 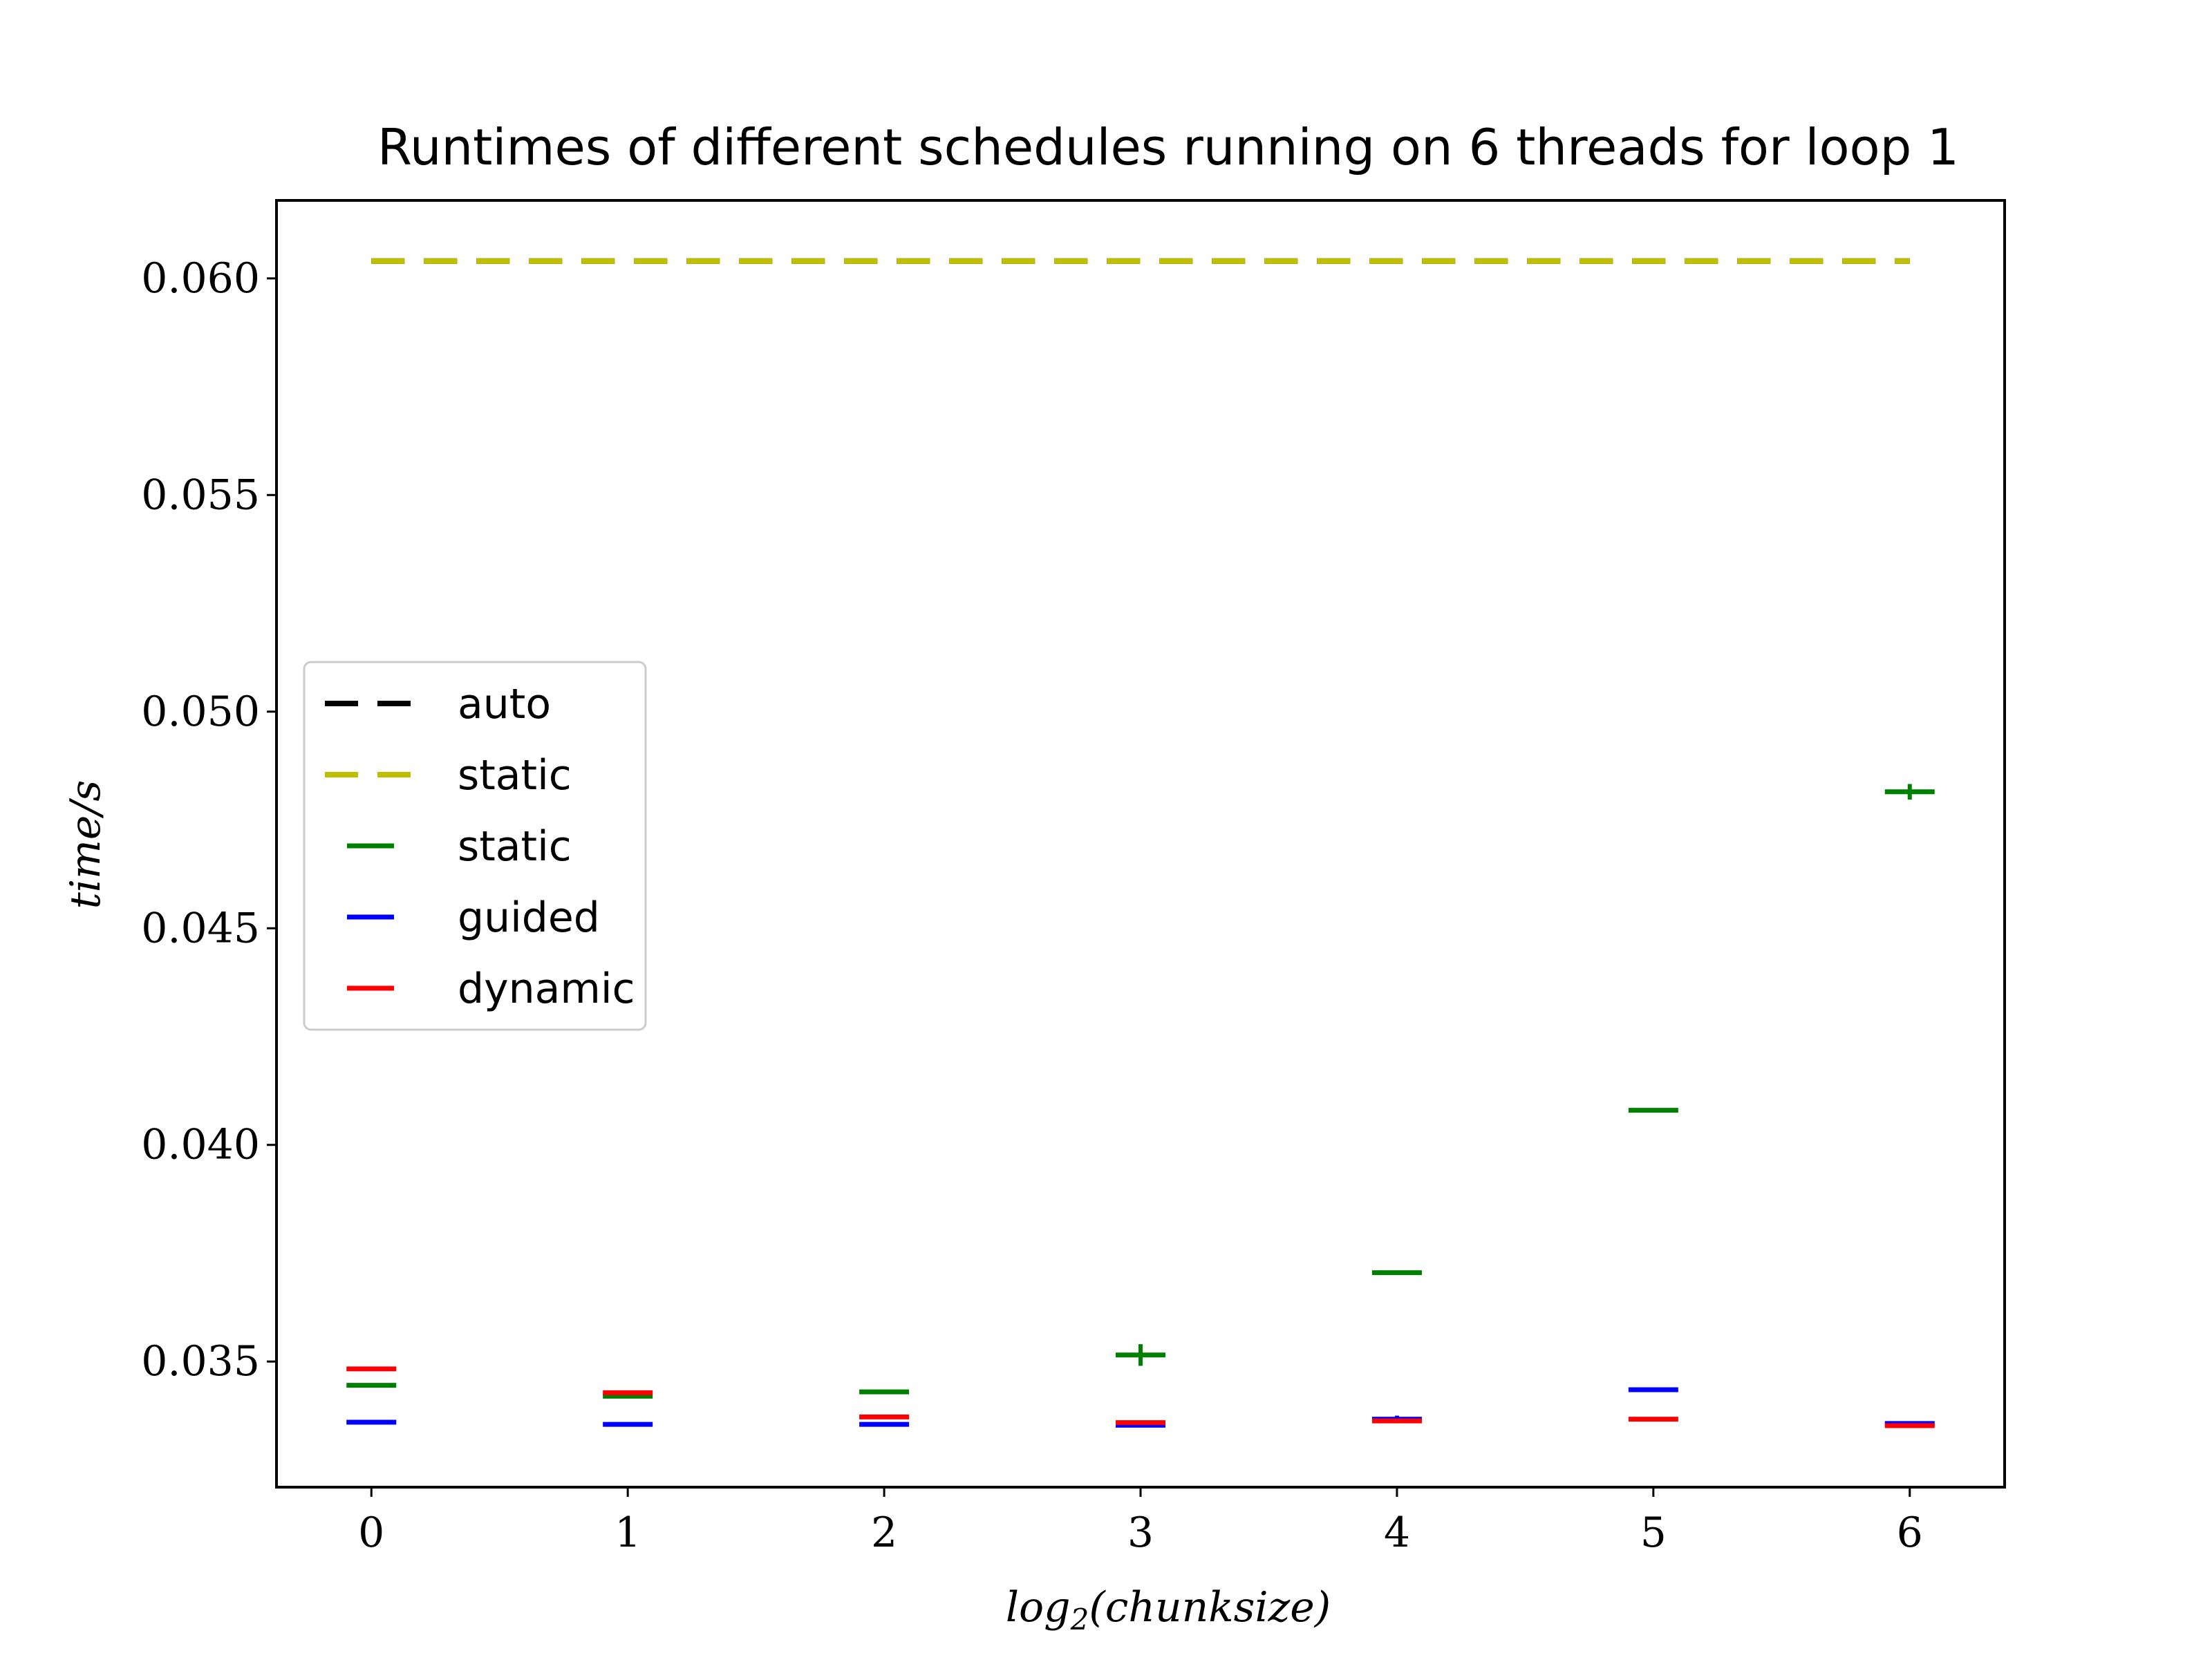 I want to click on legend-frame, so click(x=475, y=846).